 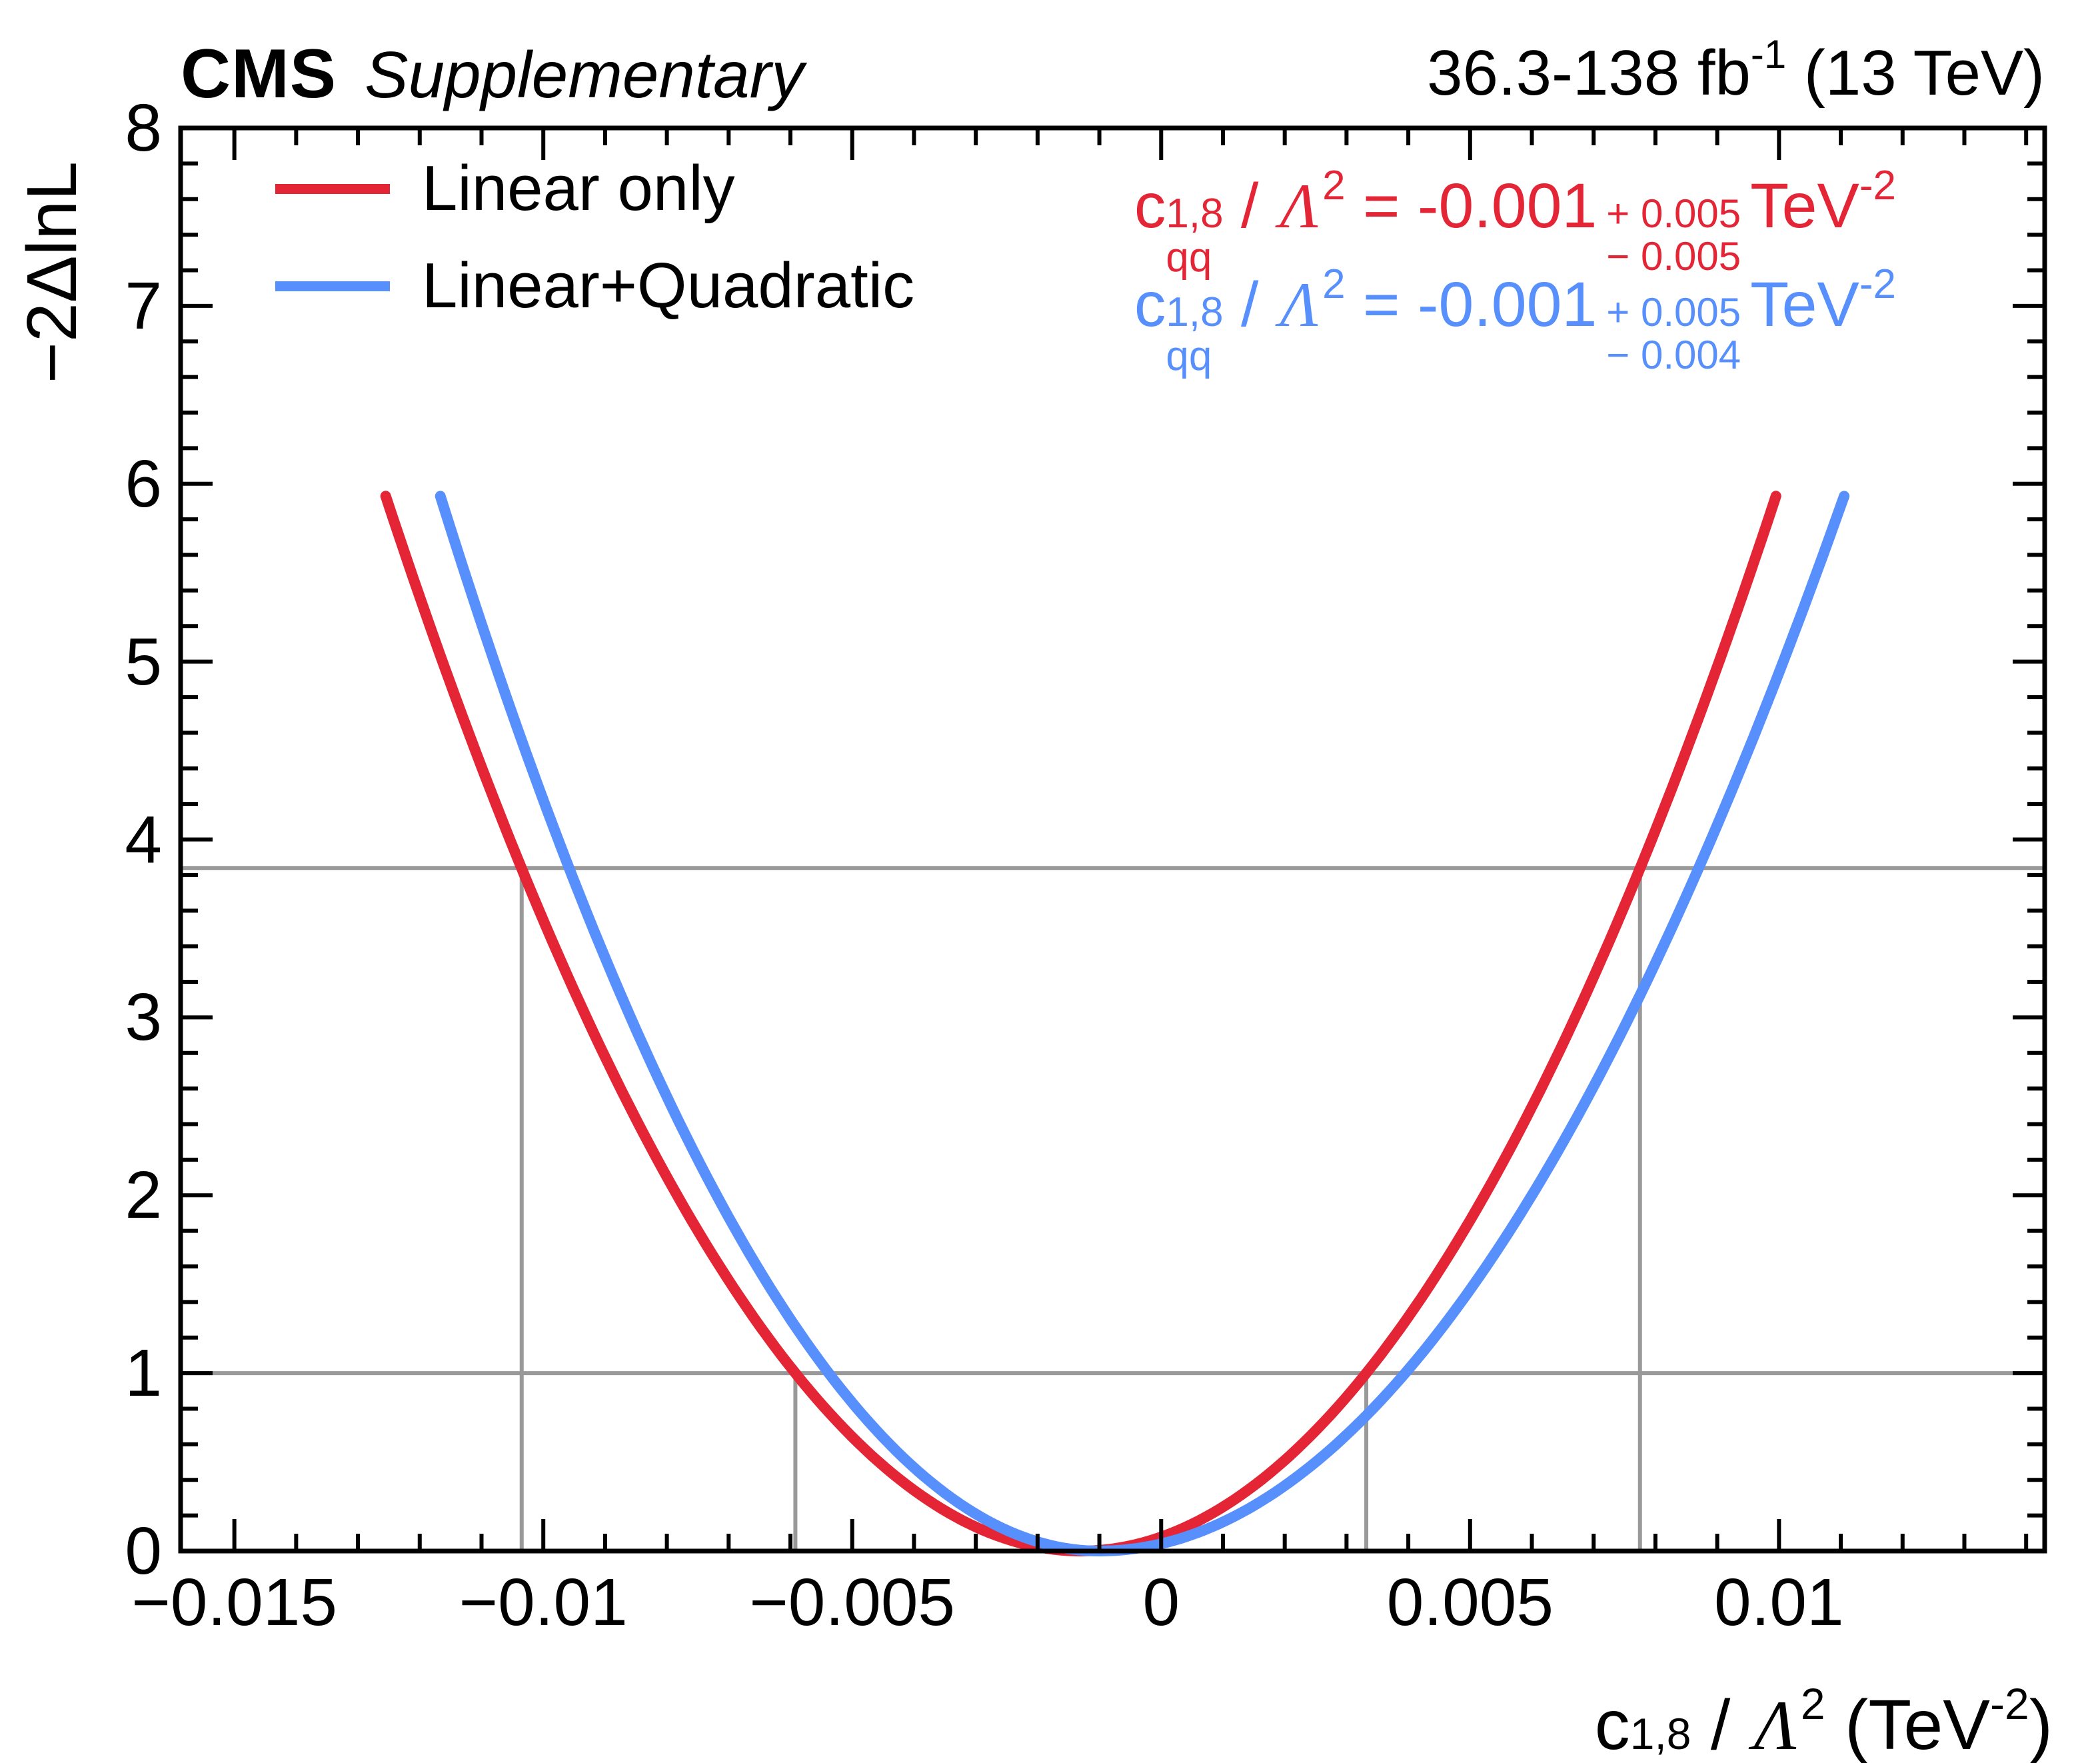 What do you see at coordinates (2041, 1724) in the screenshot?
I see `unit-close: )` at bounding box center [2041, 1724].